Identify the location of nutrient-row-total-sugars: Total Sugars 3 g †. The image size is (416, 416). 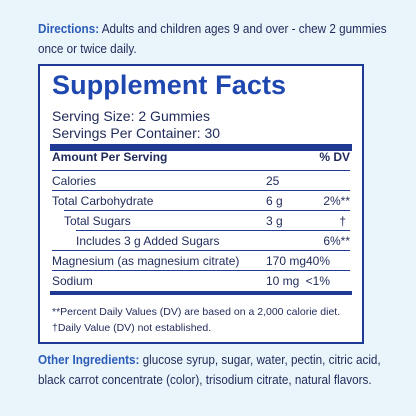
(207, 220).